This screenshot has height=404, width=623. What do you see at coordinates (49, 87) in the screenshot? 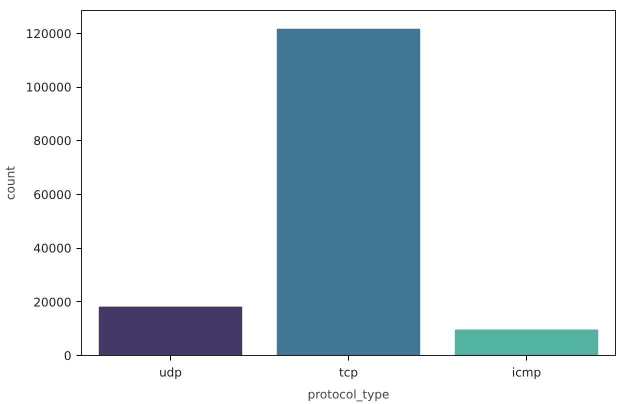
I see `y-tick-label: 100000` at bounding box center [49, 87].